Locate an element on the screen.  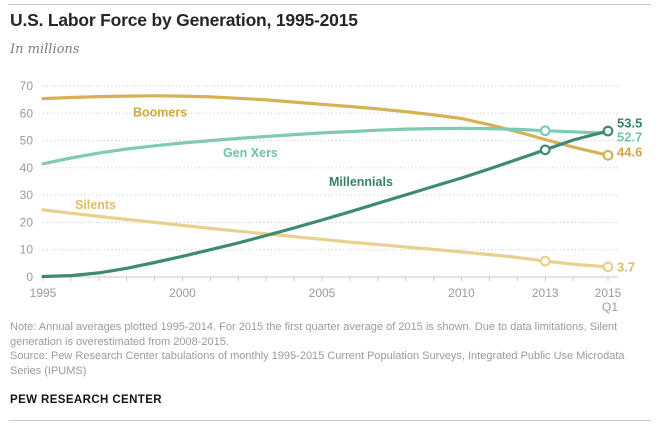
chart-units-label: In millions is located at coordinates (45, 49).